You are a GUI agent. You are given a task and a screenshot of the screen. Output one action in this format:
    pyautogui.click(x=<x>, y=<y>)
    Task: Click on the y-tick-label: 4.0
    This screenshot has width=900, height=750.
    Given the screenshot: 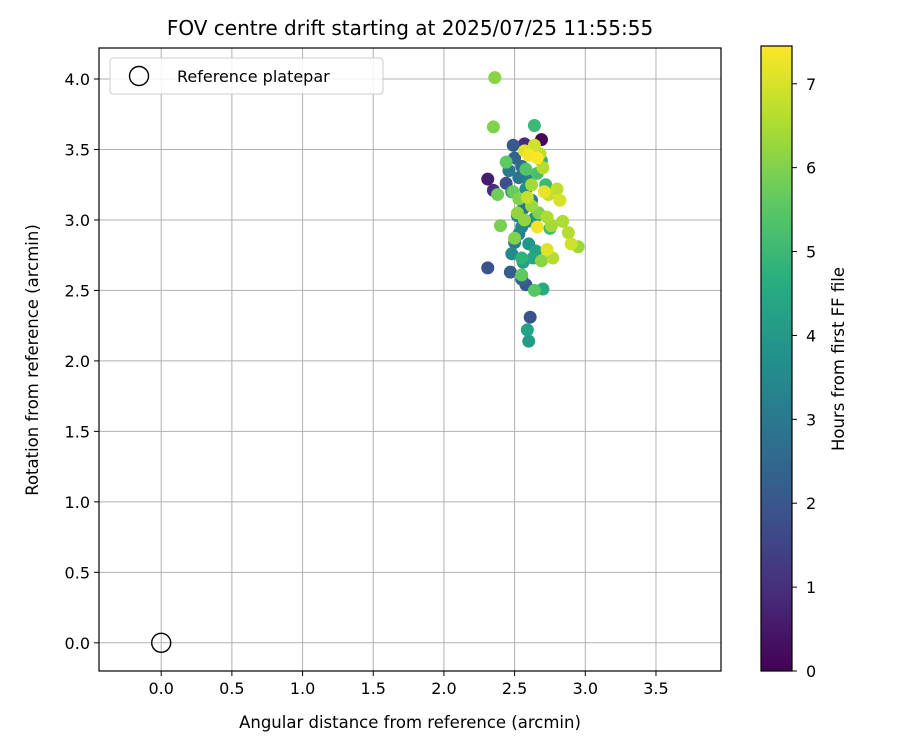 What is the action you would take?
    pyautogui.click(x=77, y=79)
    